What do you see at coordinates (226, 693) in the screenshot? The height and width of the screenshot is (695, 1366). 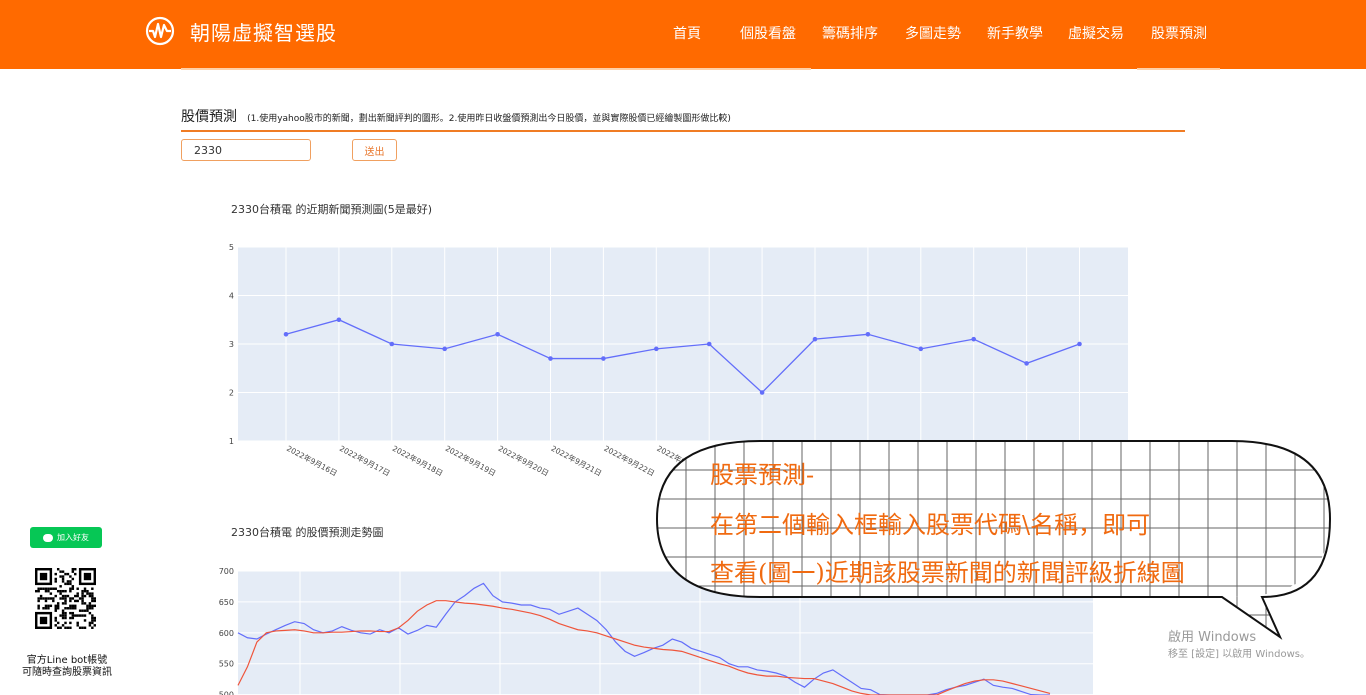 I see `price-y-tick: 500` at bounding box center [226, 693].